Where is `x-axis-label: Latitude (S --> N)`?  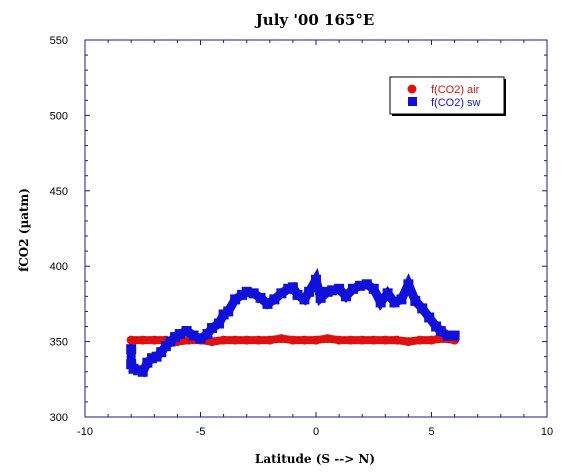
x-axis-label: Latitude (S --> N) is located at coordinates (315, 459).